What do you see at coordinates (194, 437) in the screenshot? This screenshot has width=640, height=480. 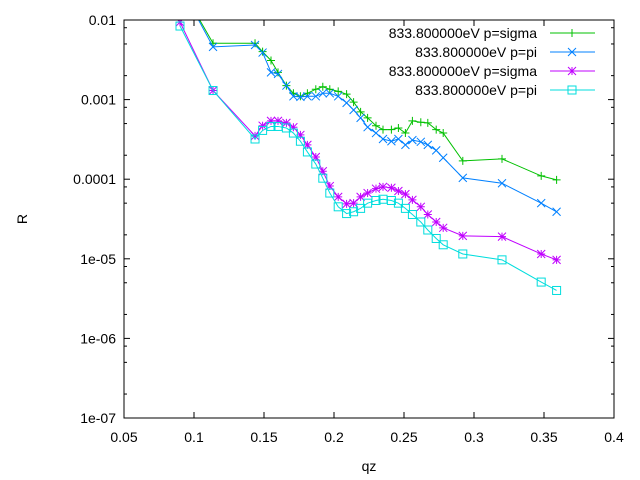 I see `x-tick-label: 0.1` at bounding box center [194, 437].